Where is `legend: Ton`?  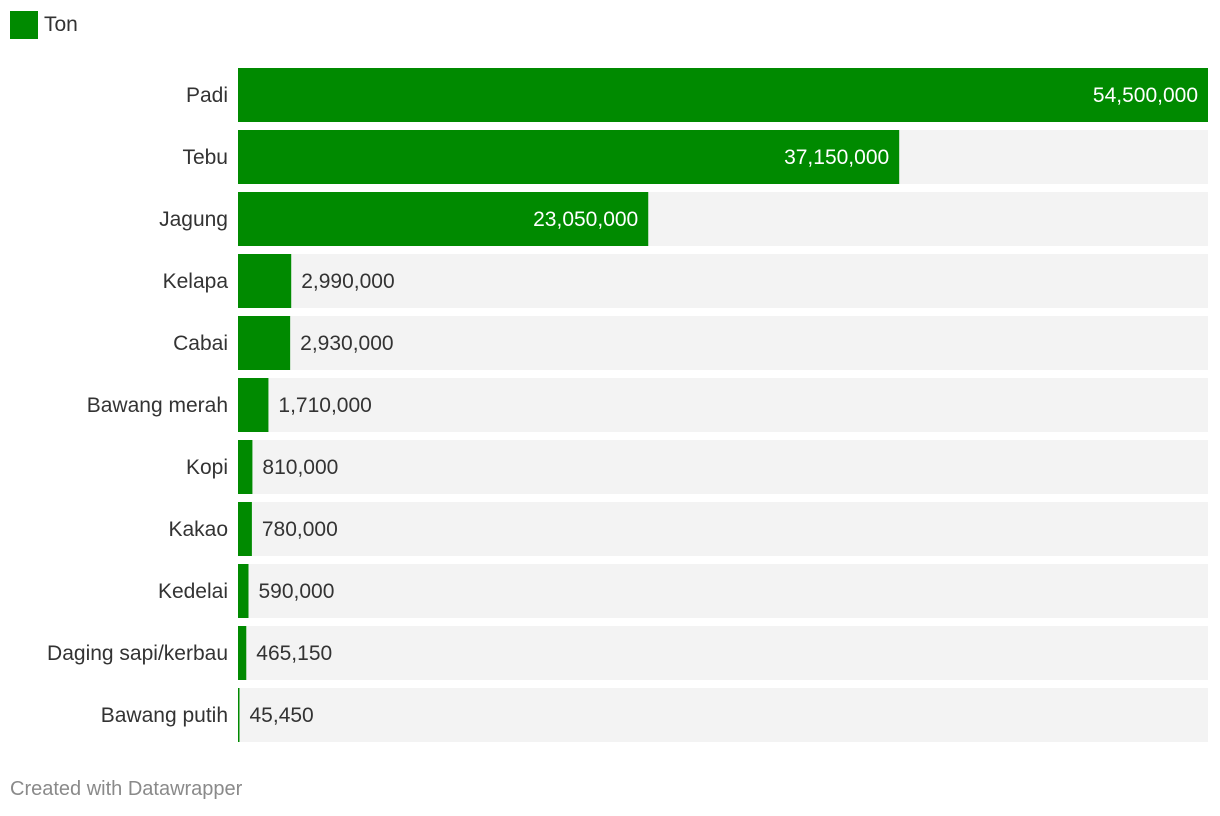
legend: Ton is located at coordinates (44, 25).